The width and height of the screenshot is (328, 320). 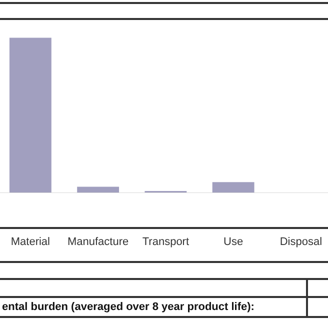 I want to click on x-tick-label: Material, so click(x=30, y=242).